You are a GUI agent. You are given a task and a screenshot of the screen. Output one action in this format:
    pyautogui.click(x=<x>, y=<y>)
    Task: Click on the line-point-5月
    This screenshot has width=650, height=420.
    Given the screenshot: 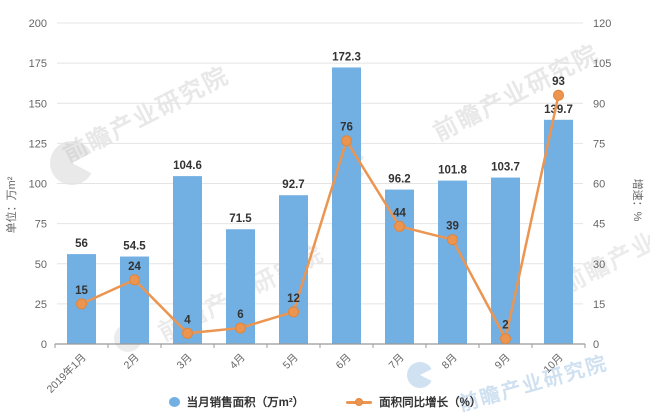 What is the action you would take?
    pyautogui.click(x=293, y=312)
    